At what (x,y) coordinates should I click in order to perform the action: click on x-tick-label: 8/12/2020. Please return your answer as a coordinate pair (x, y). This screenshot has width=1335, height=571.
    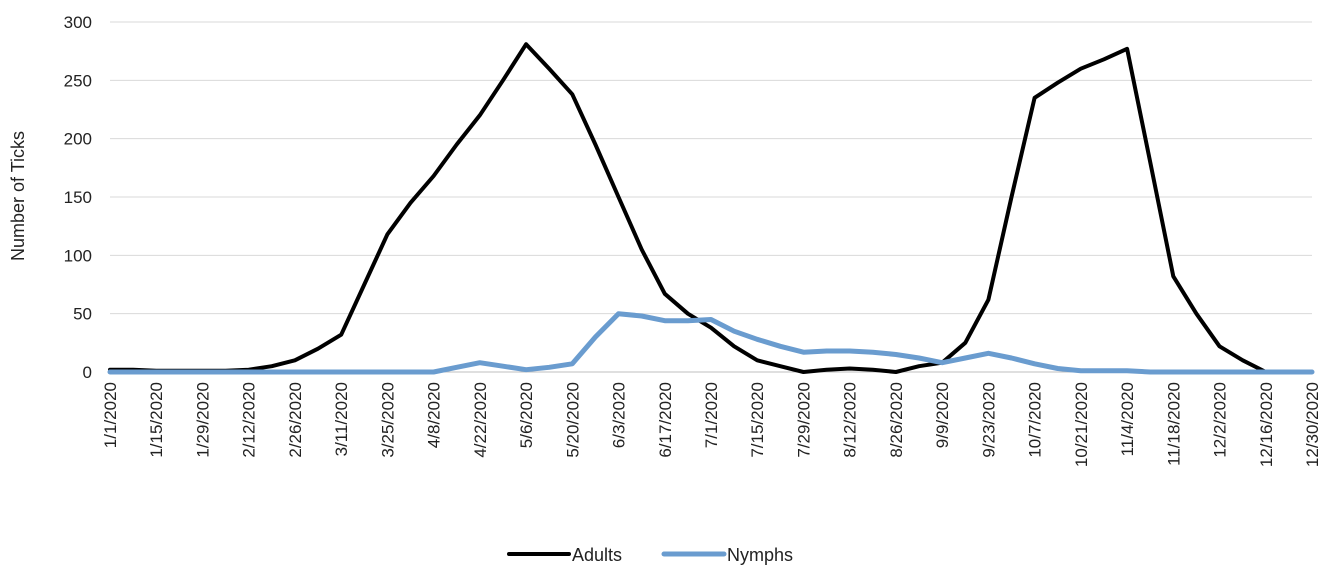
    Looking at the image, I should click on (850, 420).